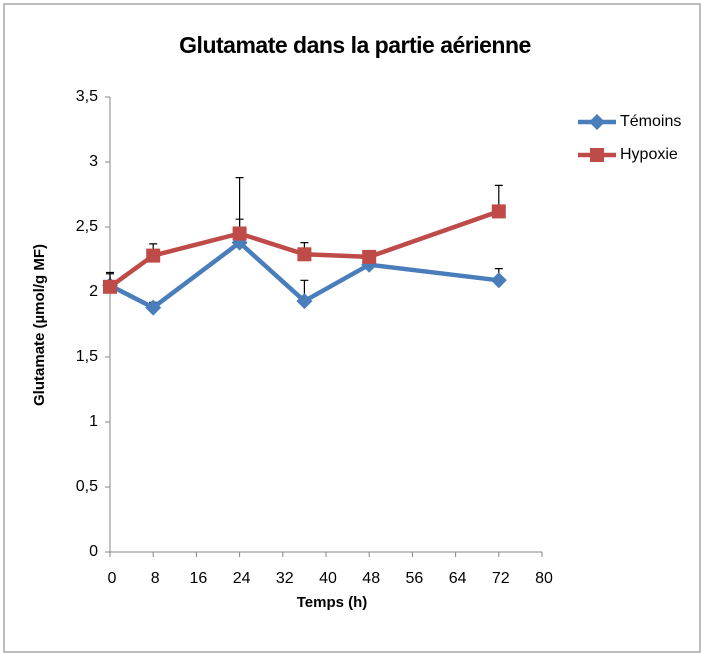 The height and width of the screenshot is (657, 706). Describe the element at coordinates (415, 578) in the screenshot. I see `x-tick-label: 56` at that location.